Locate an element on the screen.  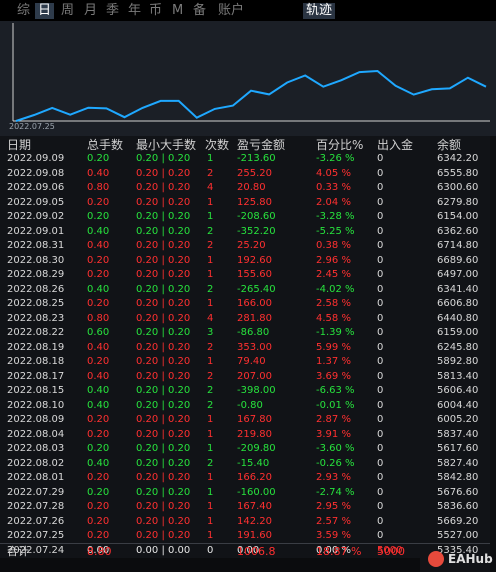
cell-bal: 6689.60 is located at coordinates (458, 260).